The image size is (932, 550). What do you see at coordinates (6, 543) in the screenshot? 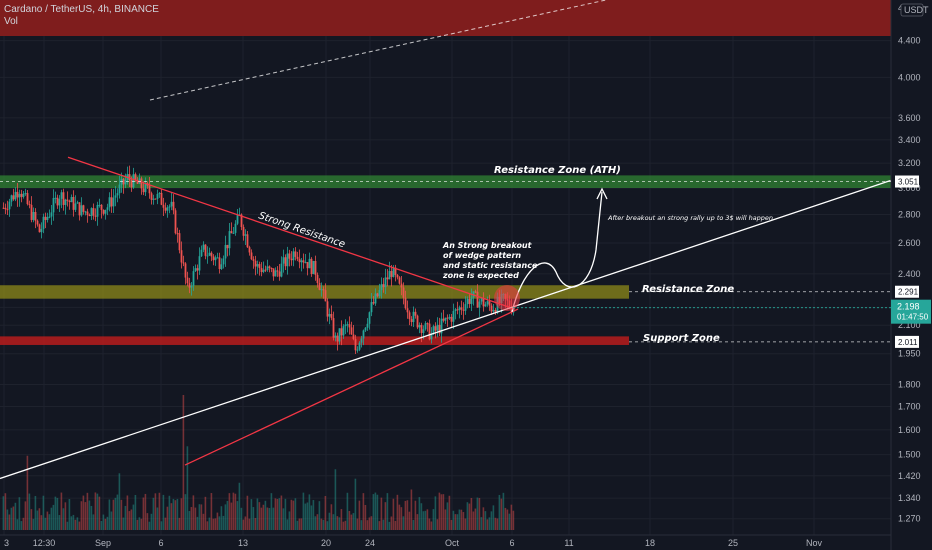
I see `time-tick: 3` at bounding box center [6, 543].